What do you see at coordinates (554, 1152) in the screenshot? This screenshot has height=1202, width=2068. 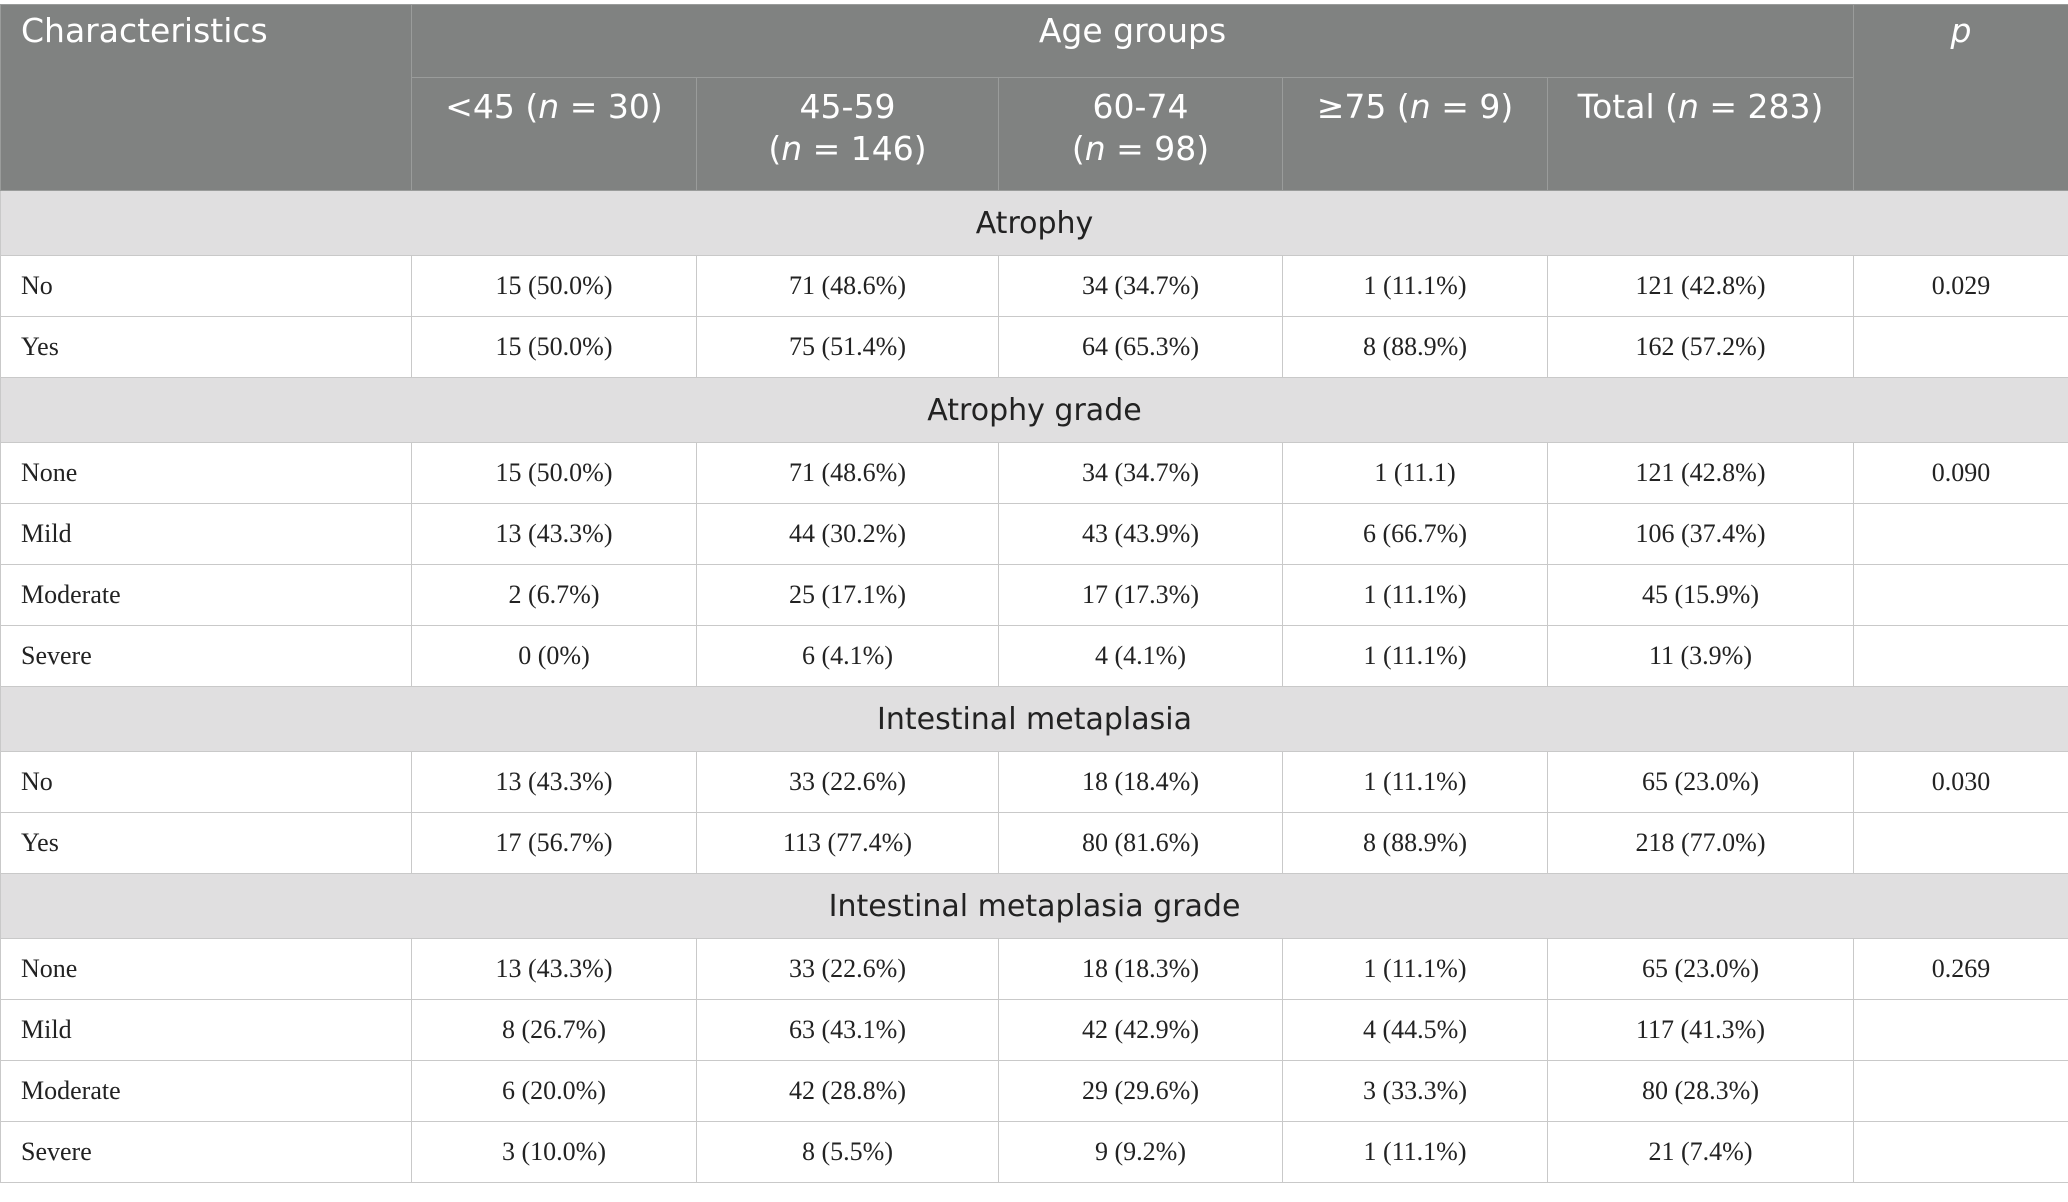 I see `cell: 3 (10.0%)` at bounding box center [554, 1152].